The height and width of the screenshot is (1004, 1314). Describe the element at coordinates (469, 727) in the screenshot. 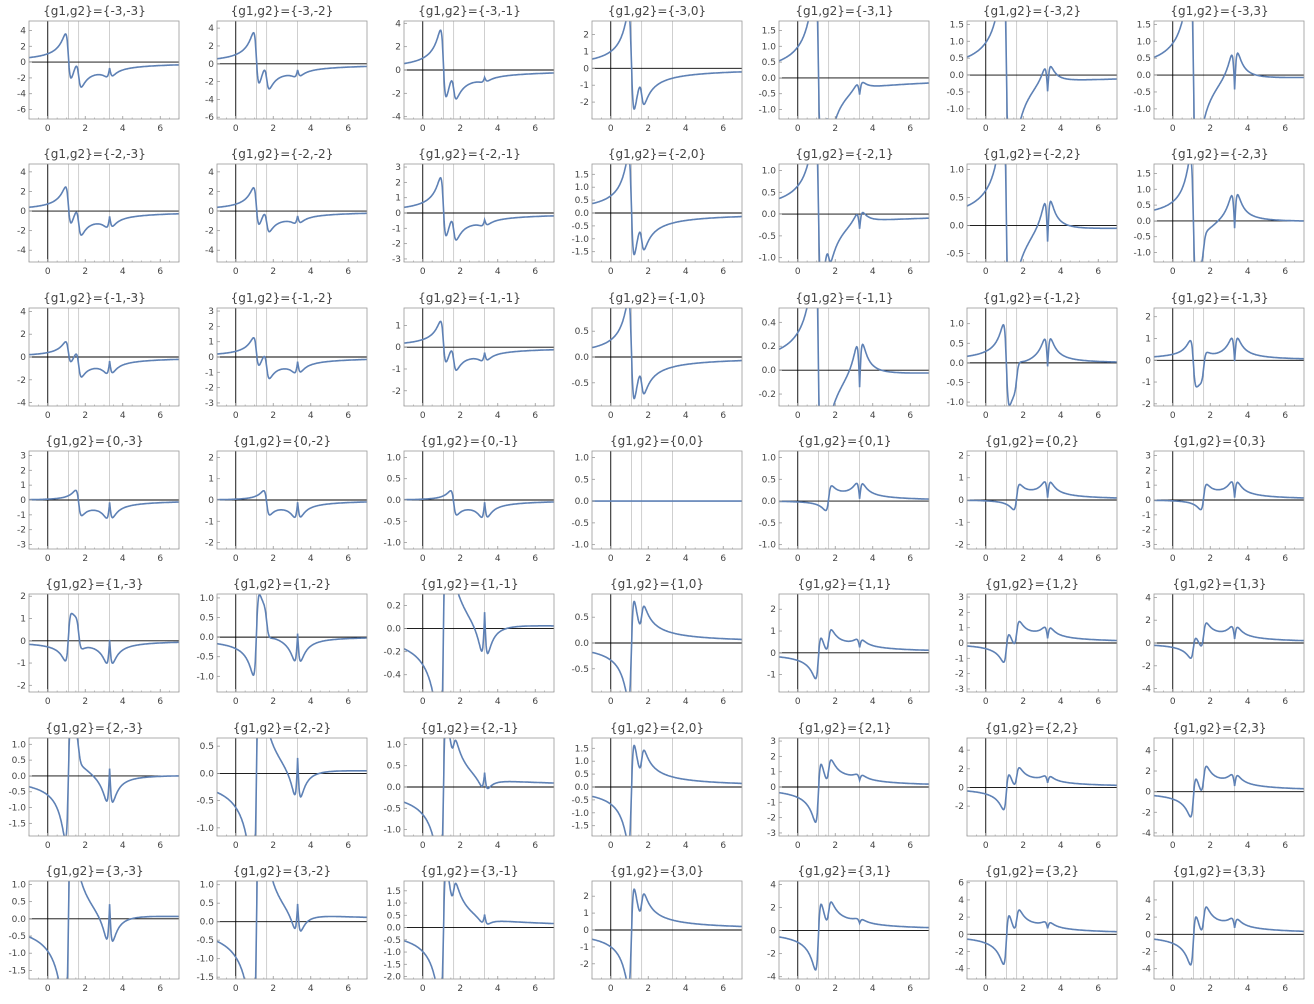

I see `panel-title: {g1,g2}={2,-1}` at that location.